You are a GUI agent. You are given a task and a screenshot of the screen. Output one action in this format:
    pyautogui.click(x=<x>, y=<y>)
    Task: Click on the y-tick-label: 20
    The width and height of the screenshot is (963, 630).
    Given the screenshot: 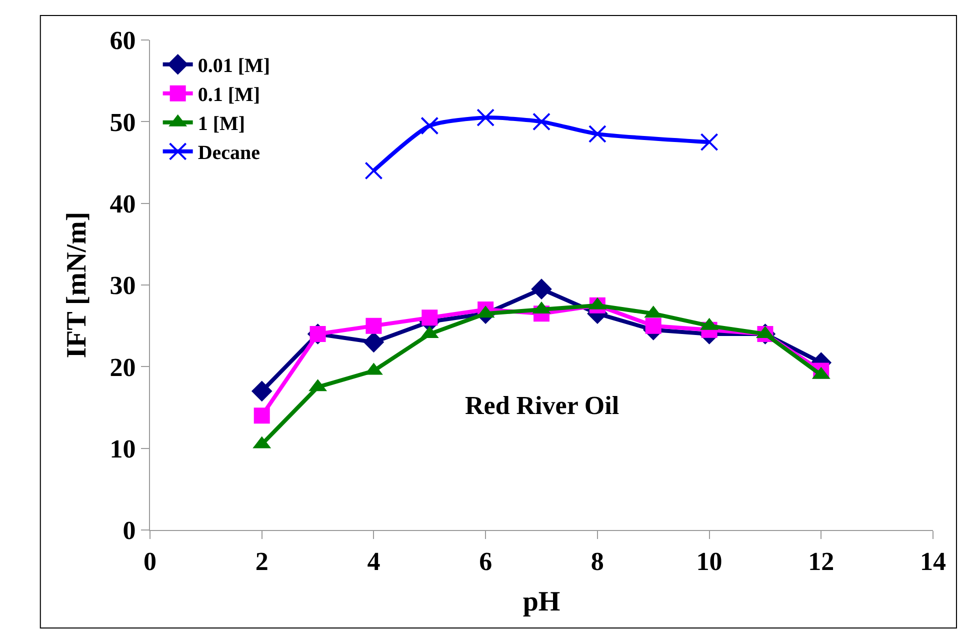 What is the action you would take?
    pyautogui.click(x=123, y=367)
    